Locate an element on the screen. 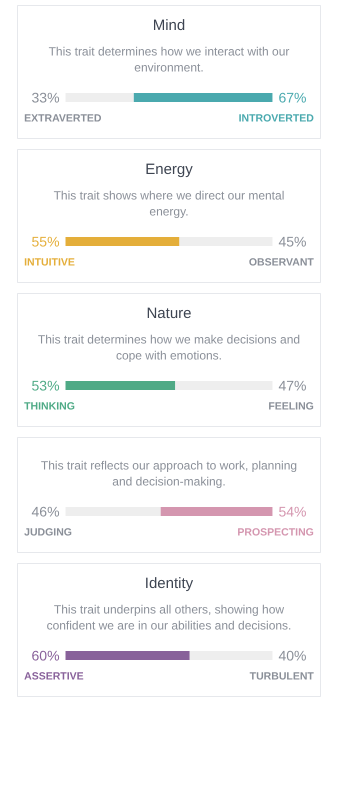 The image size is (338, 800). data-label: 33% is located at coordinates (45, 98).